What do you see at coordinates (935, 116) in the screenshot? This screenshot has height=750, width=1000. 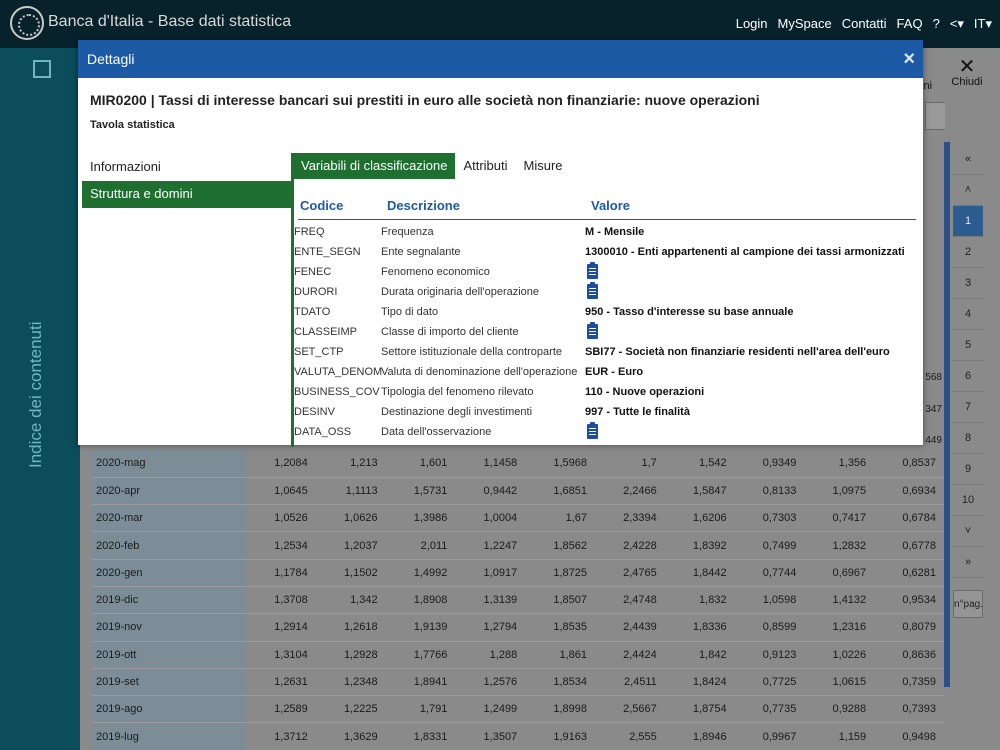 I see `background-search-input` at bounding box center [935, 116].